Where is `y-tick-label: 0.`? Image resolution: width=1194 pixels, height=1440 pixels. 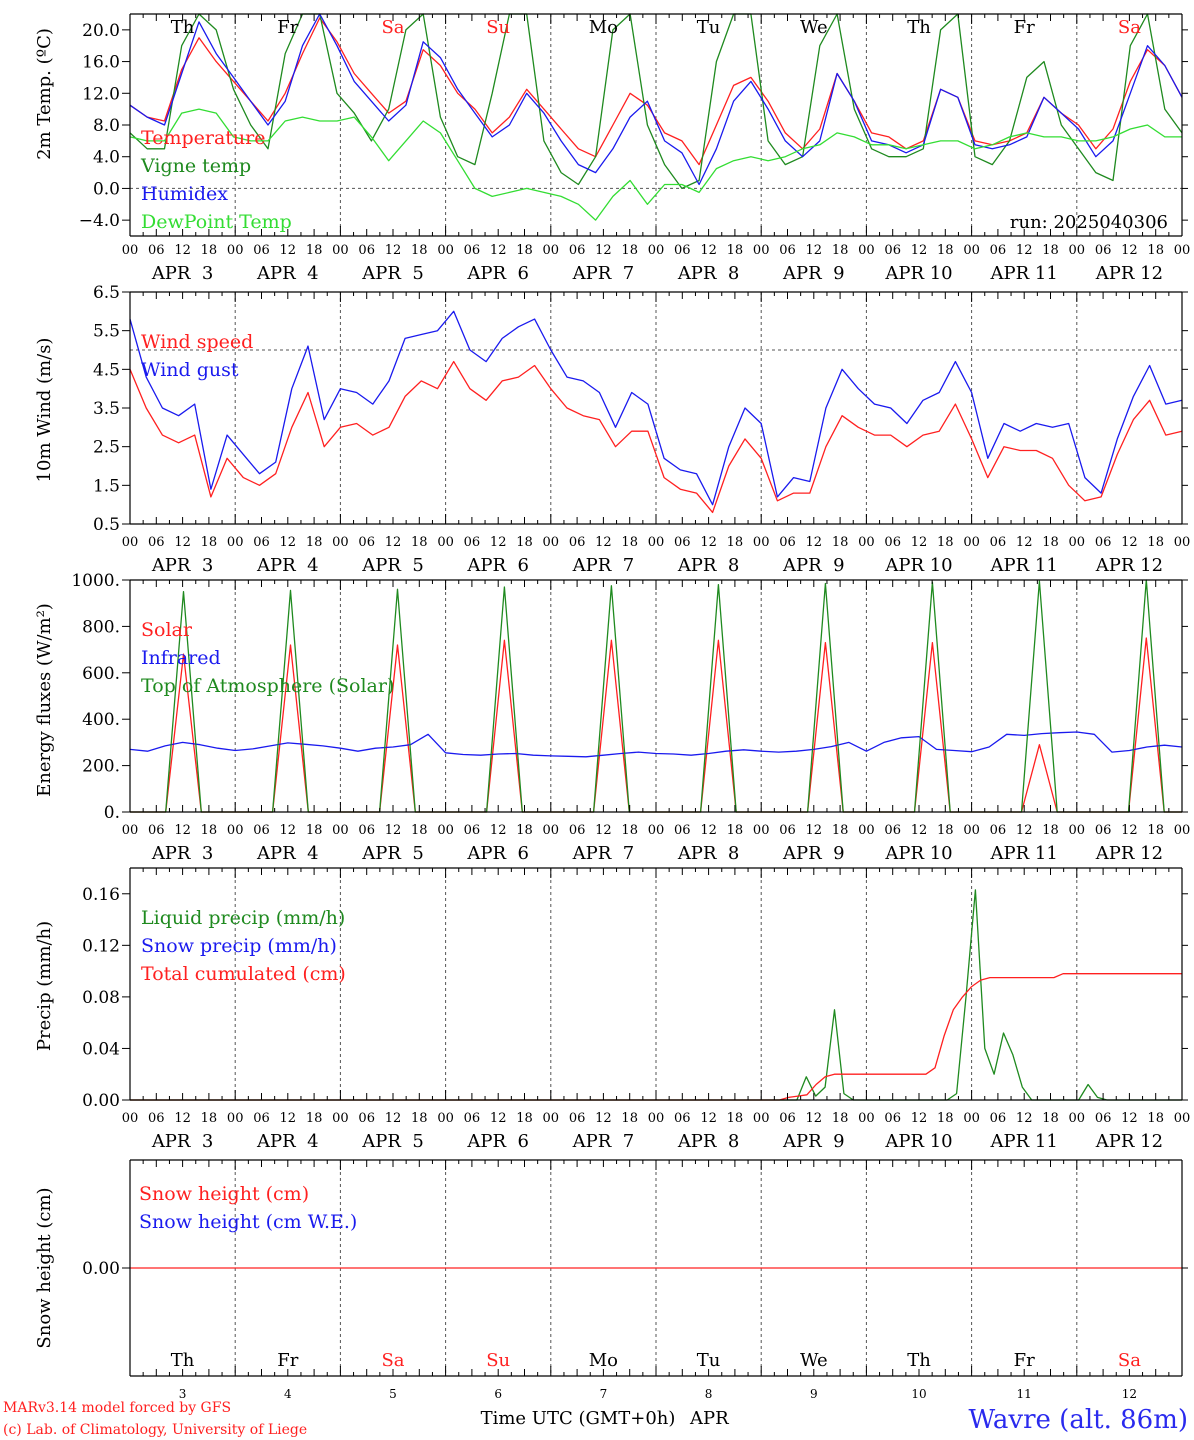 y-tick-label: 0. is located at coordinates (112, 813).